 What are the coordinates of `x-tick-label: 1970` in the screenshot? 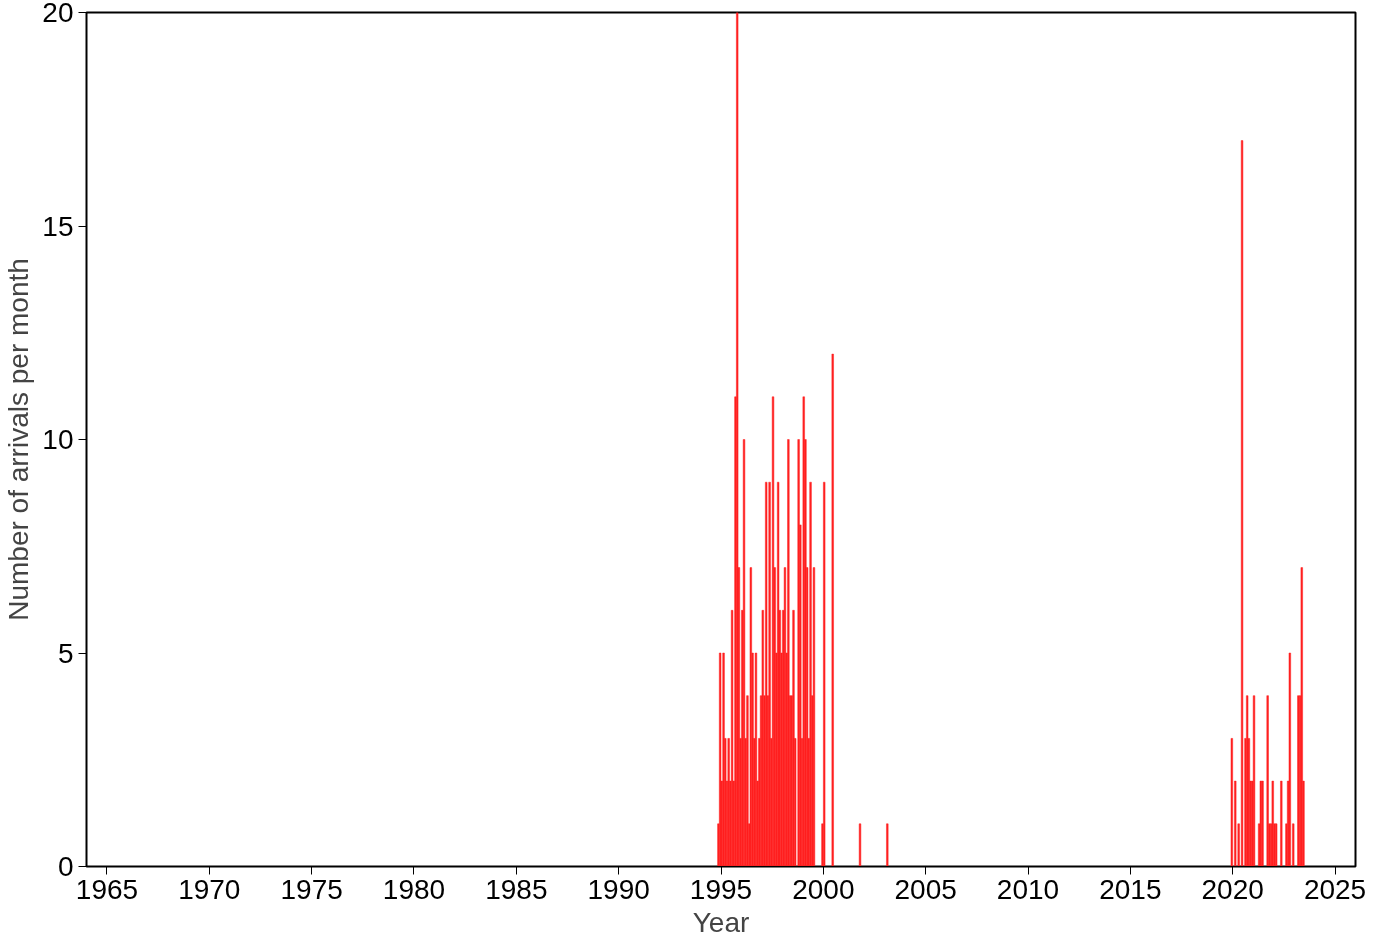 It's located at (209, 889).